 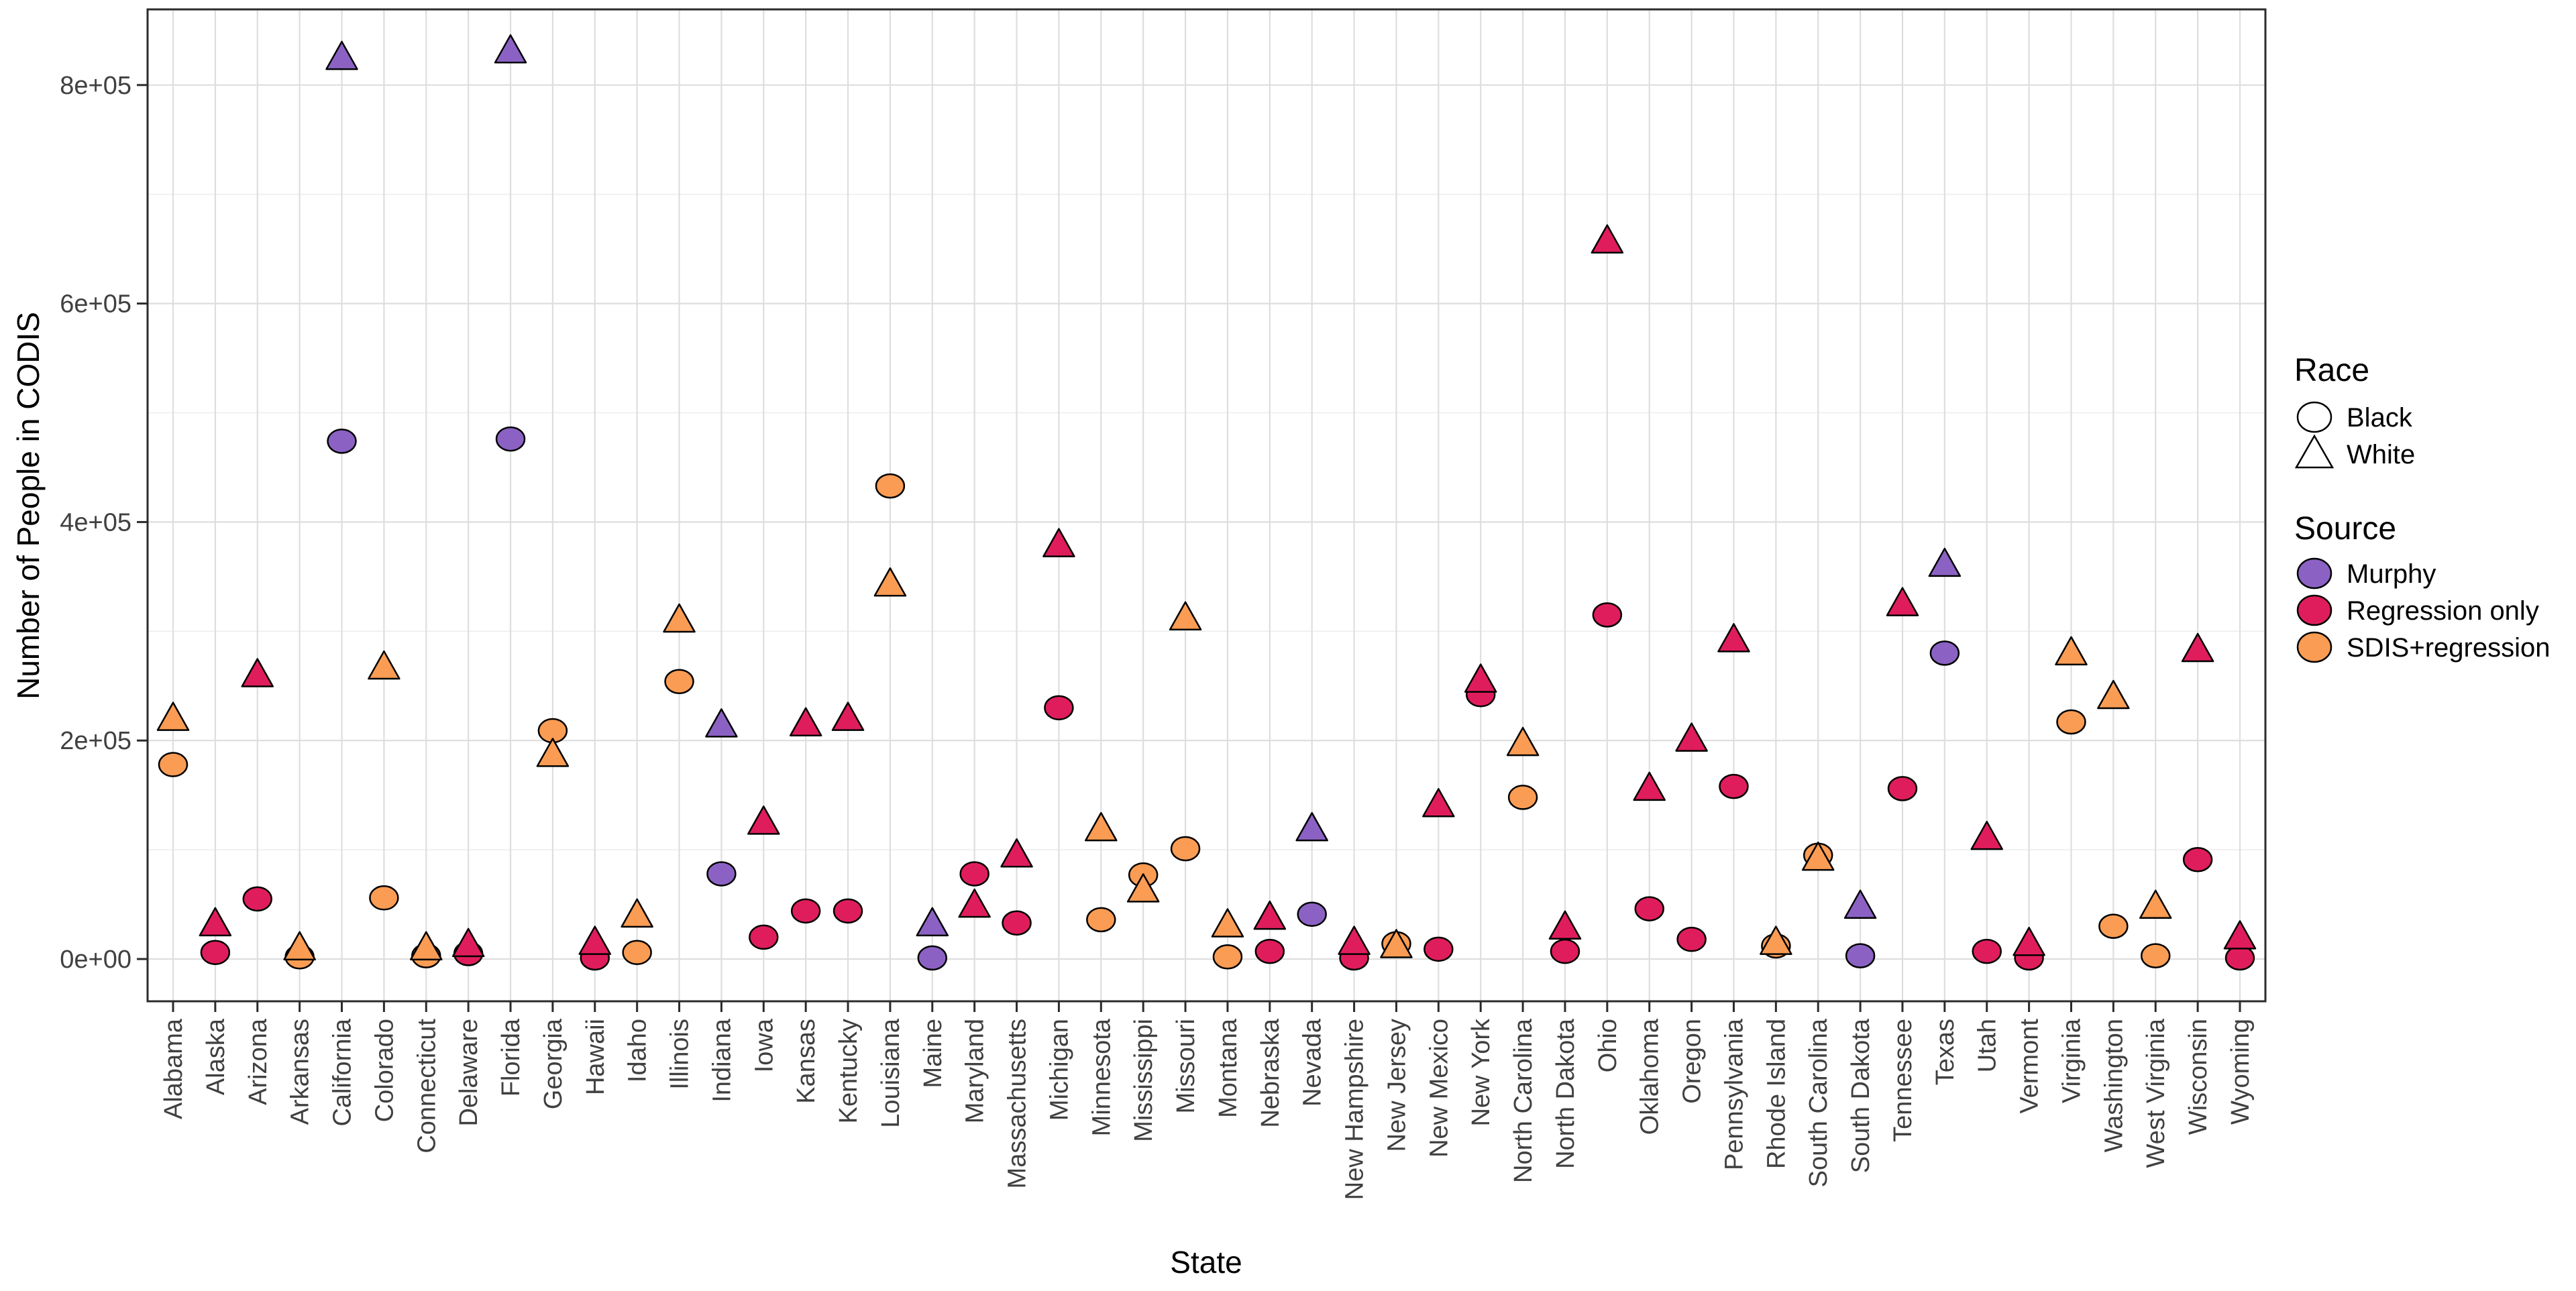 I want to click on point-missouri-white, so click(x=1185, y=616).